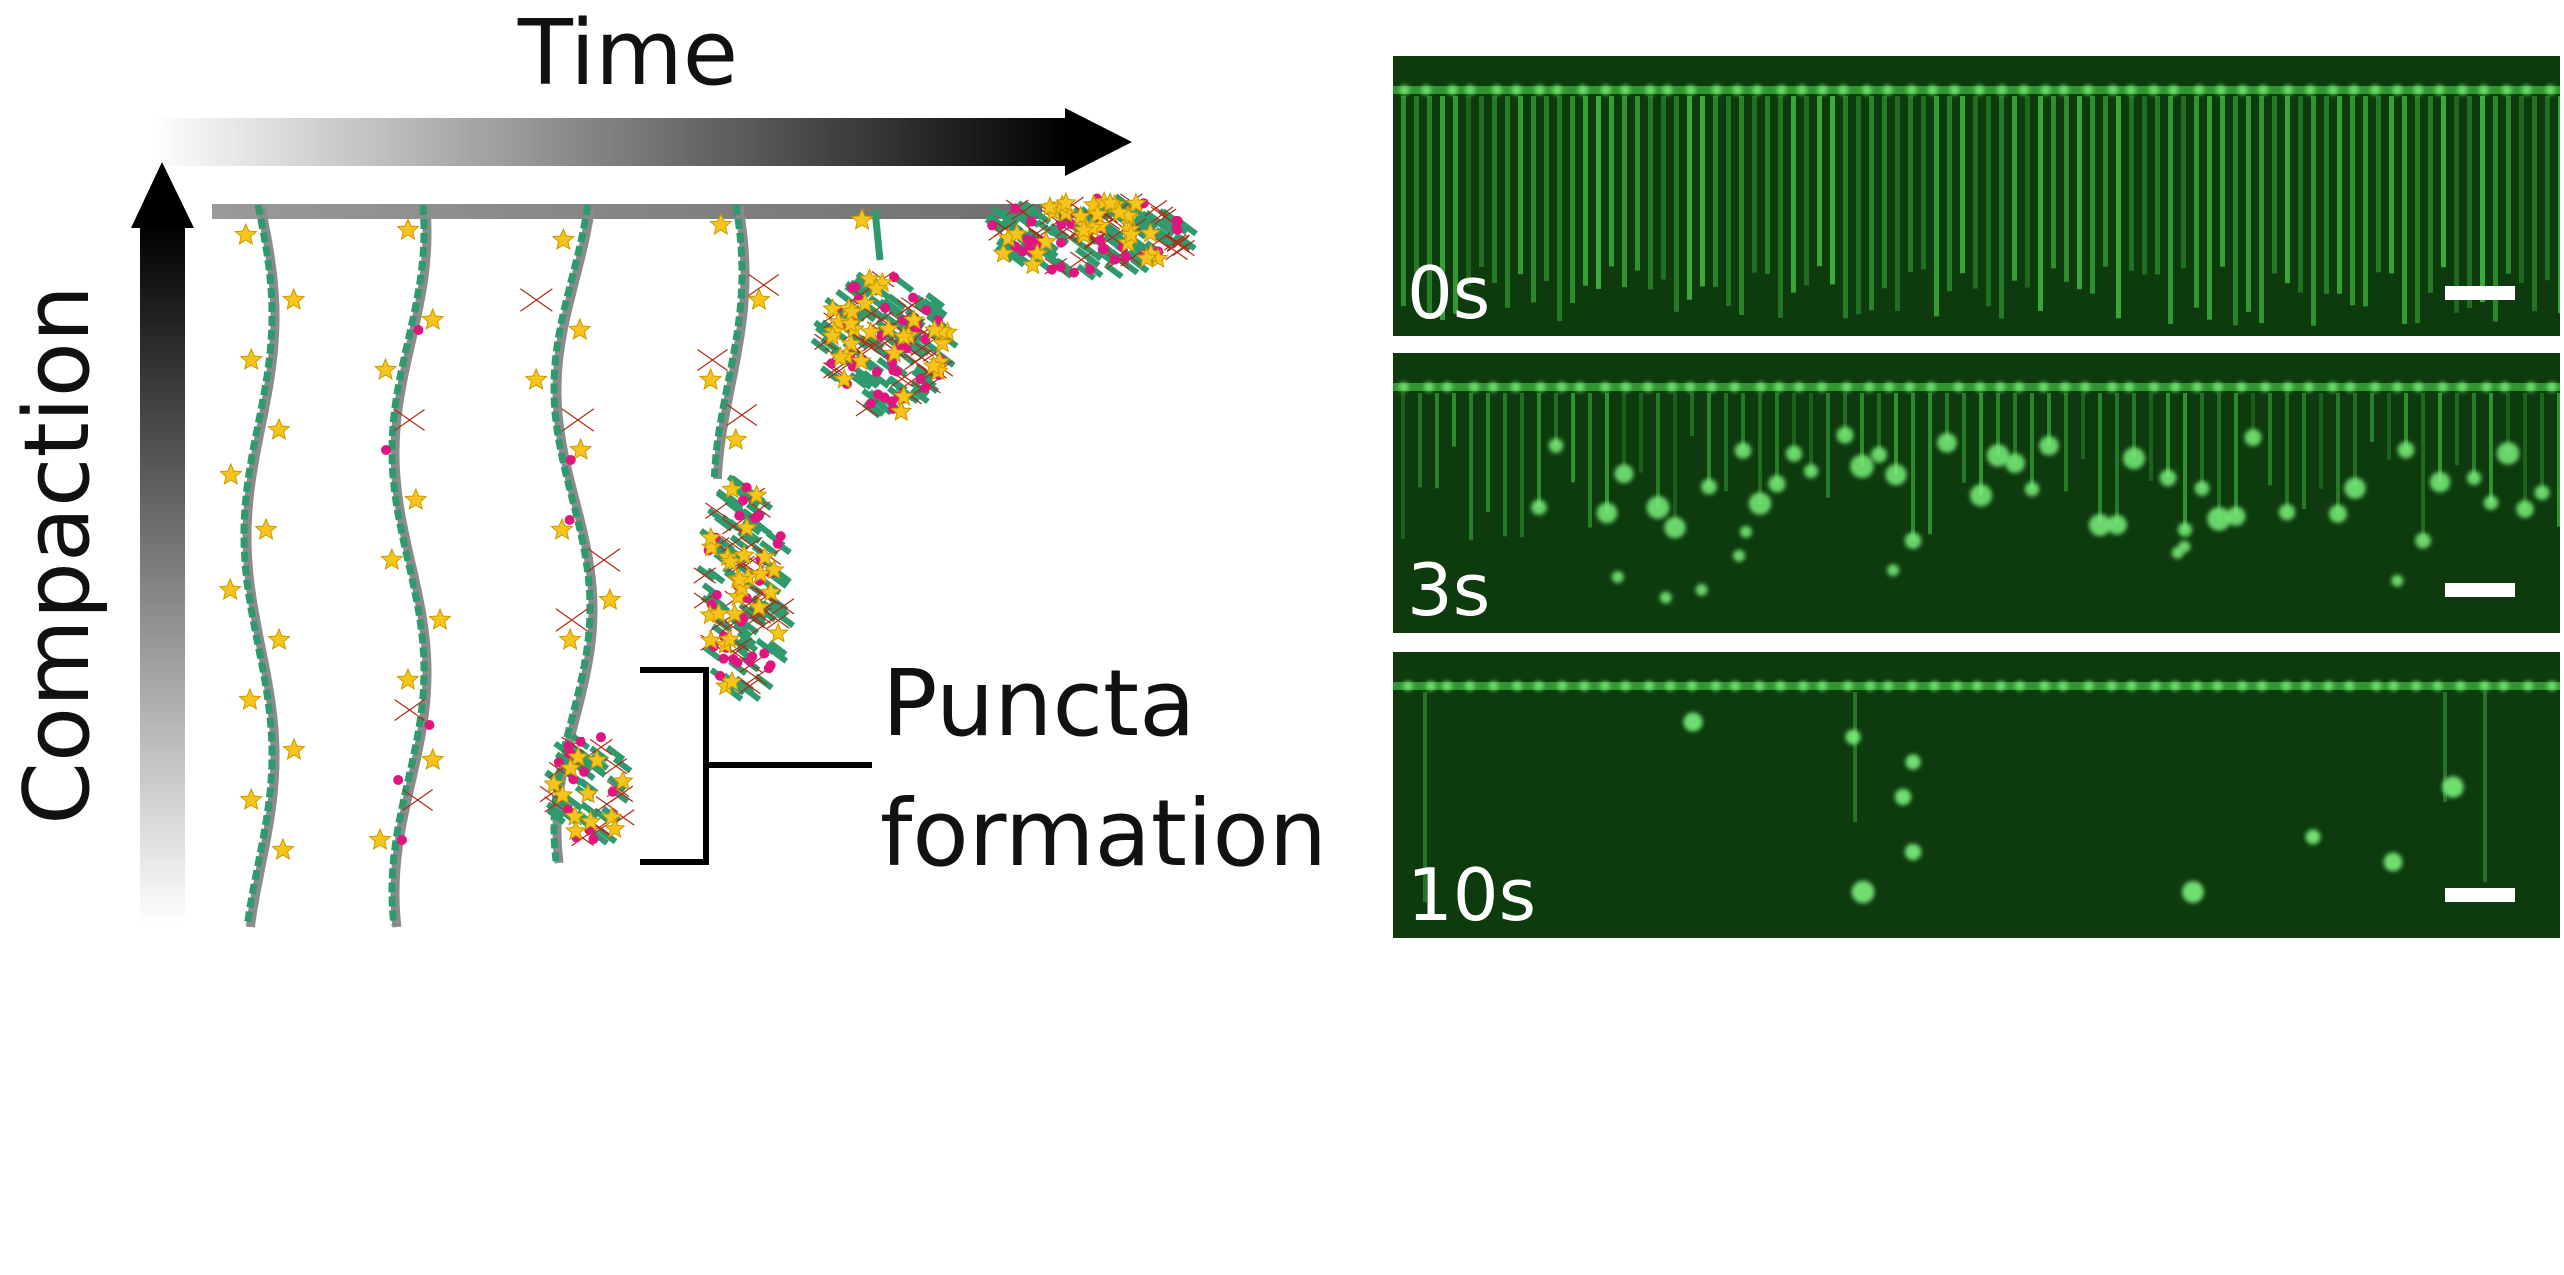  I want to click on panel-time-label: 10s, so click(1471, 895).